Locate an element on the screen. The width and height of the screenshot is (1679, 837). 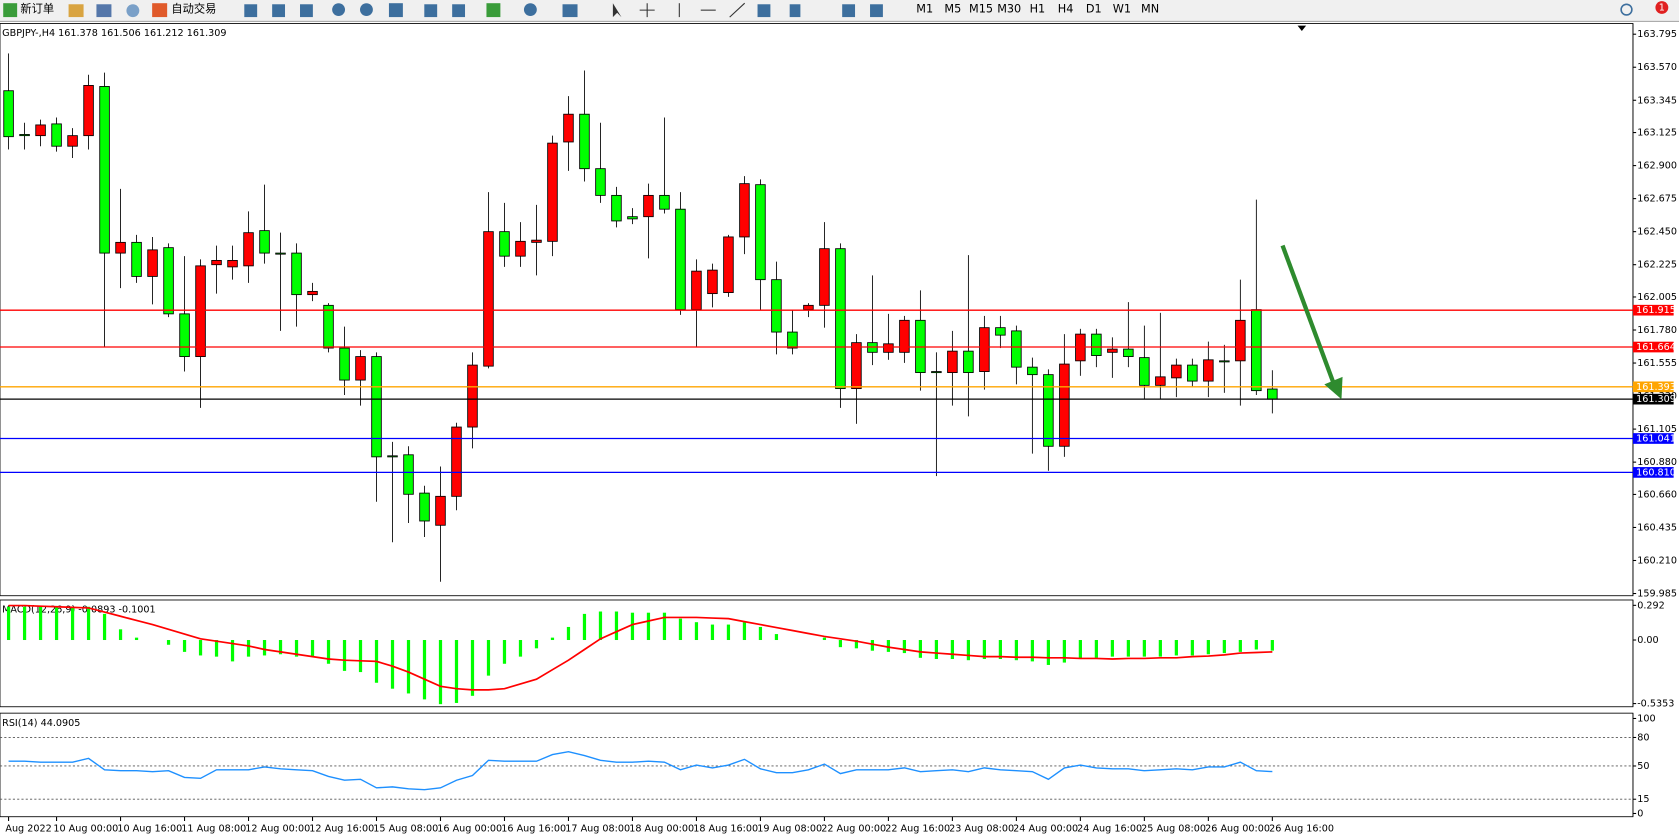
timeframe-button: H4 is located at coordinates (1066, 9).